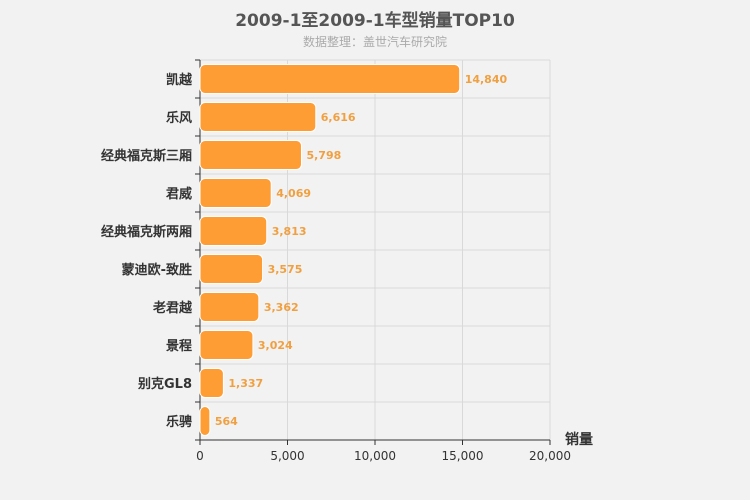  I want to click on bar-value-label: 1,337, so click(245, 383).